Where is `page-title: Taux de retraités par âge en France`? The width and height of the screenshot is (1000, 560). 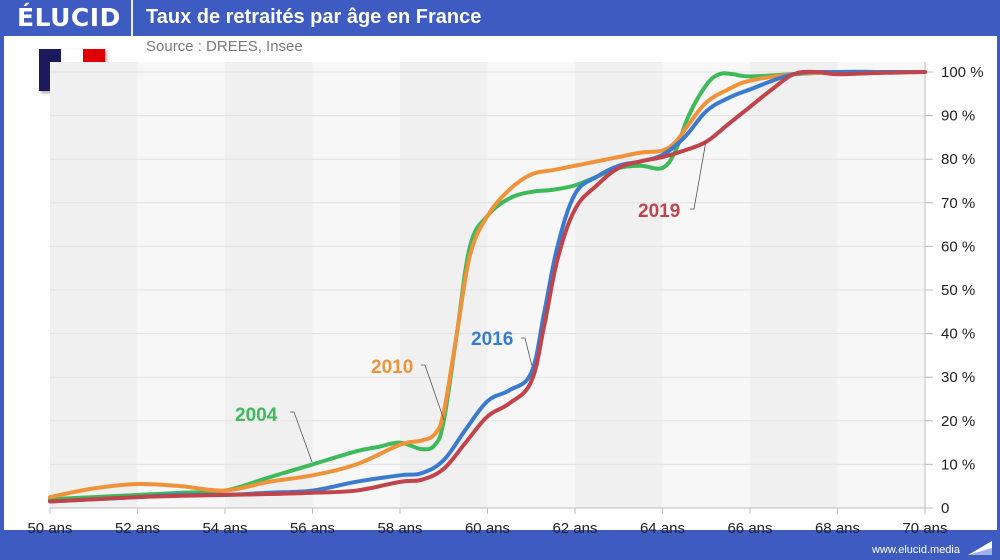
page-title: Taux de retraités par âge en France is located at coordinates (314, 17).